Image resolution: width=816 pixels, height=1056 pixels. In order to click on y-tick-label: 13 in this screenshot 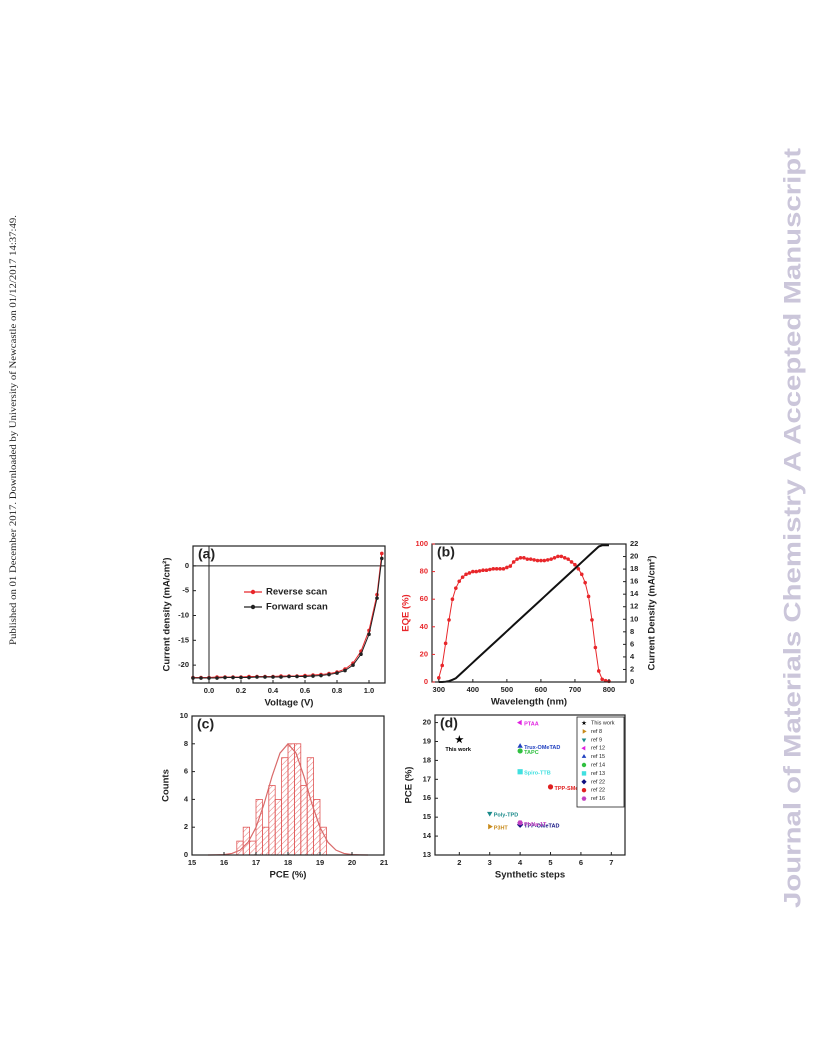, I will do `click(427, 854)`.